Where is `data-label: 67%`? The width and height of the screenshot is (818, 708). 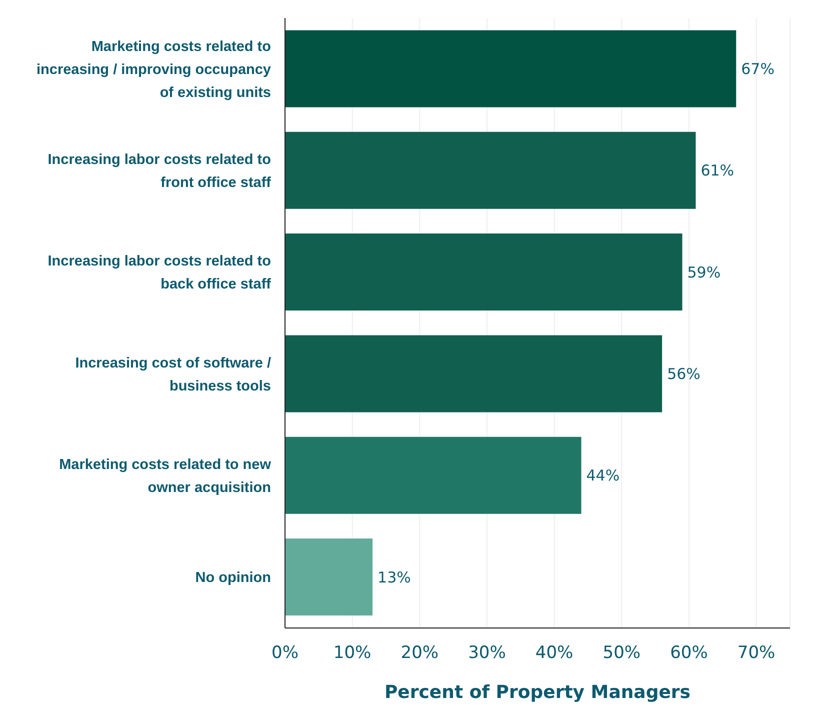 data-label: 67% is located at coordinates (757, 69).